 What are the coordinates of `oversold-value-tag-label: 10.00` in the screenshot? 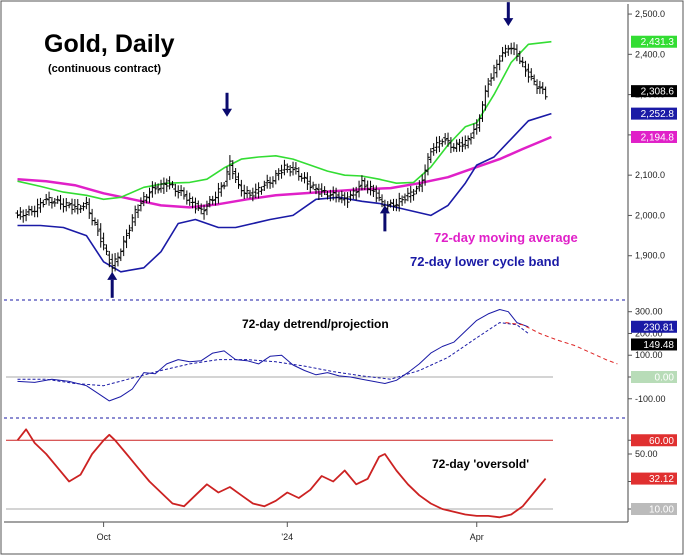 It's located at (661, 510).